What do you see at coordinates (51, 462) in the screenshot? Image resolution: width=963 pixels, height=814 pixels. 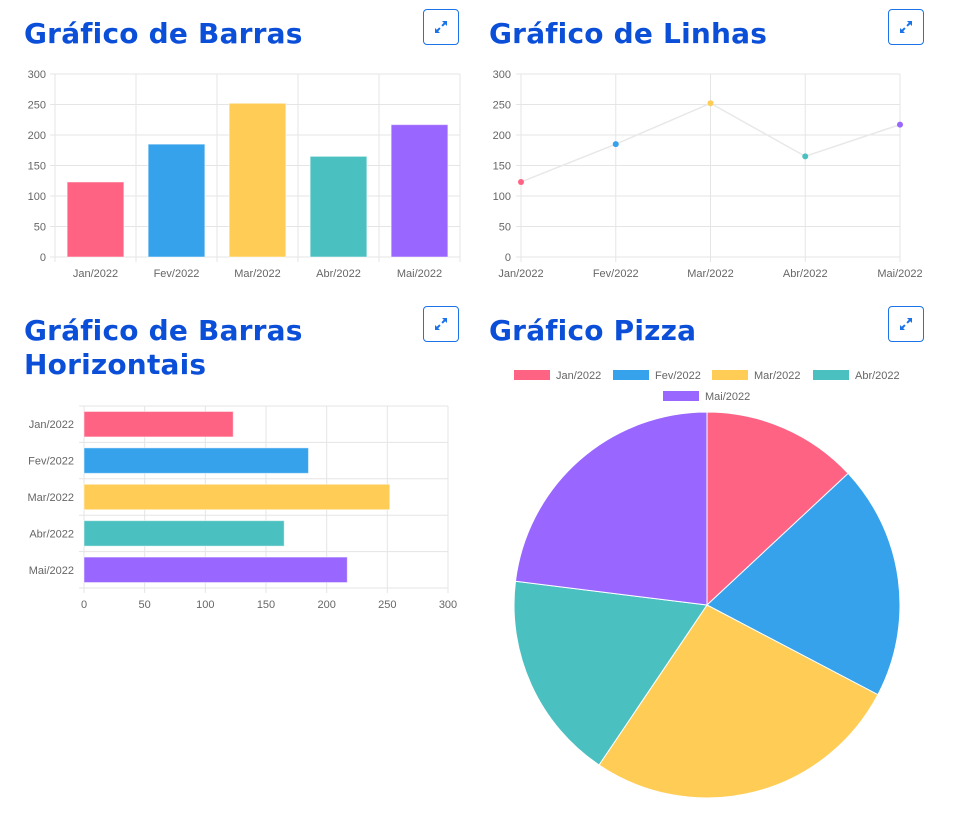 I see `y-tick-label: Fev/2022` at bounding box center [51, 462].